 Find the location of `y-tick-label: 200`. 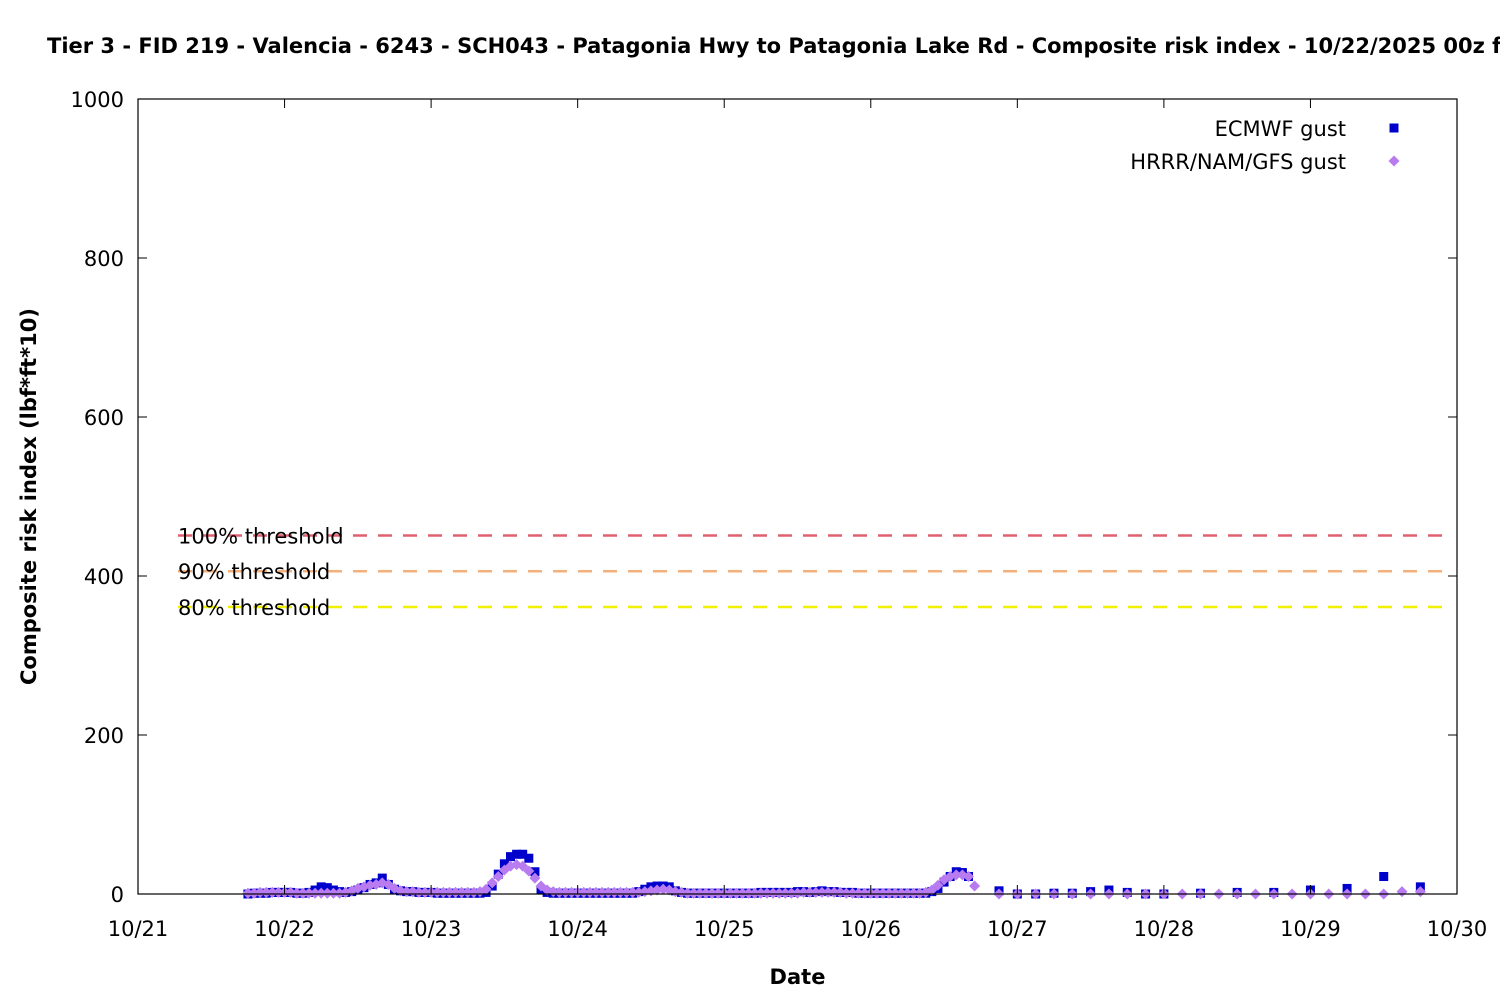

y-tick-label: 200 is located at coordinates (104, 736).